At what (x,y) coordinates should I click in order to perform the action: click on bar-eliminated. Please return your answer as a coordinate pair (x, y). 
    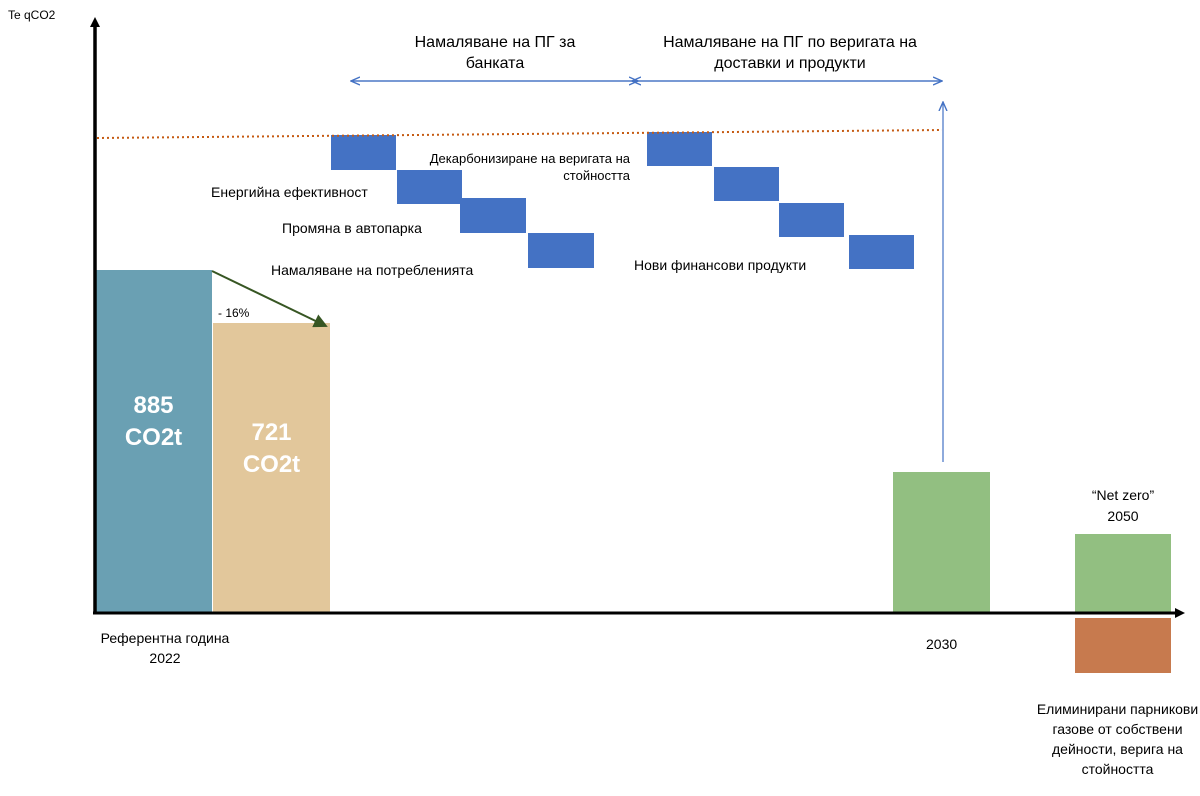
    Looking at the image, I should click on (1123, 645).